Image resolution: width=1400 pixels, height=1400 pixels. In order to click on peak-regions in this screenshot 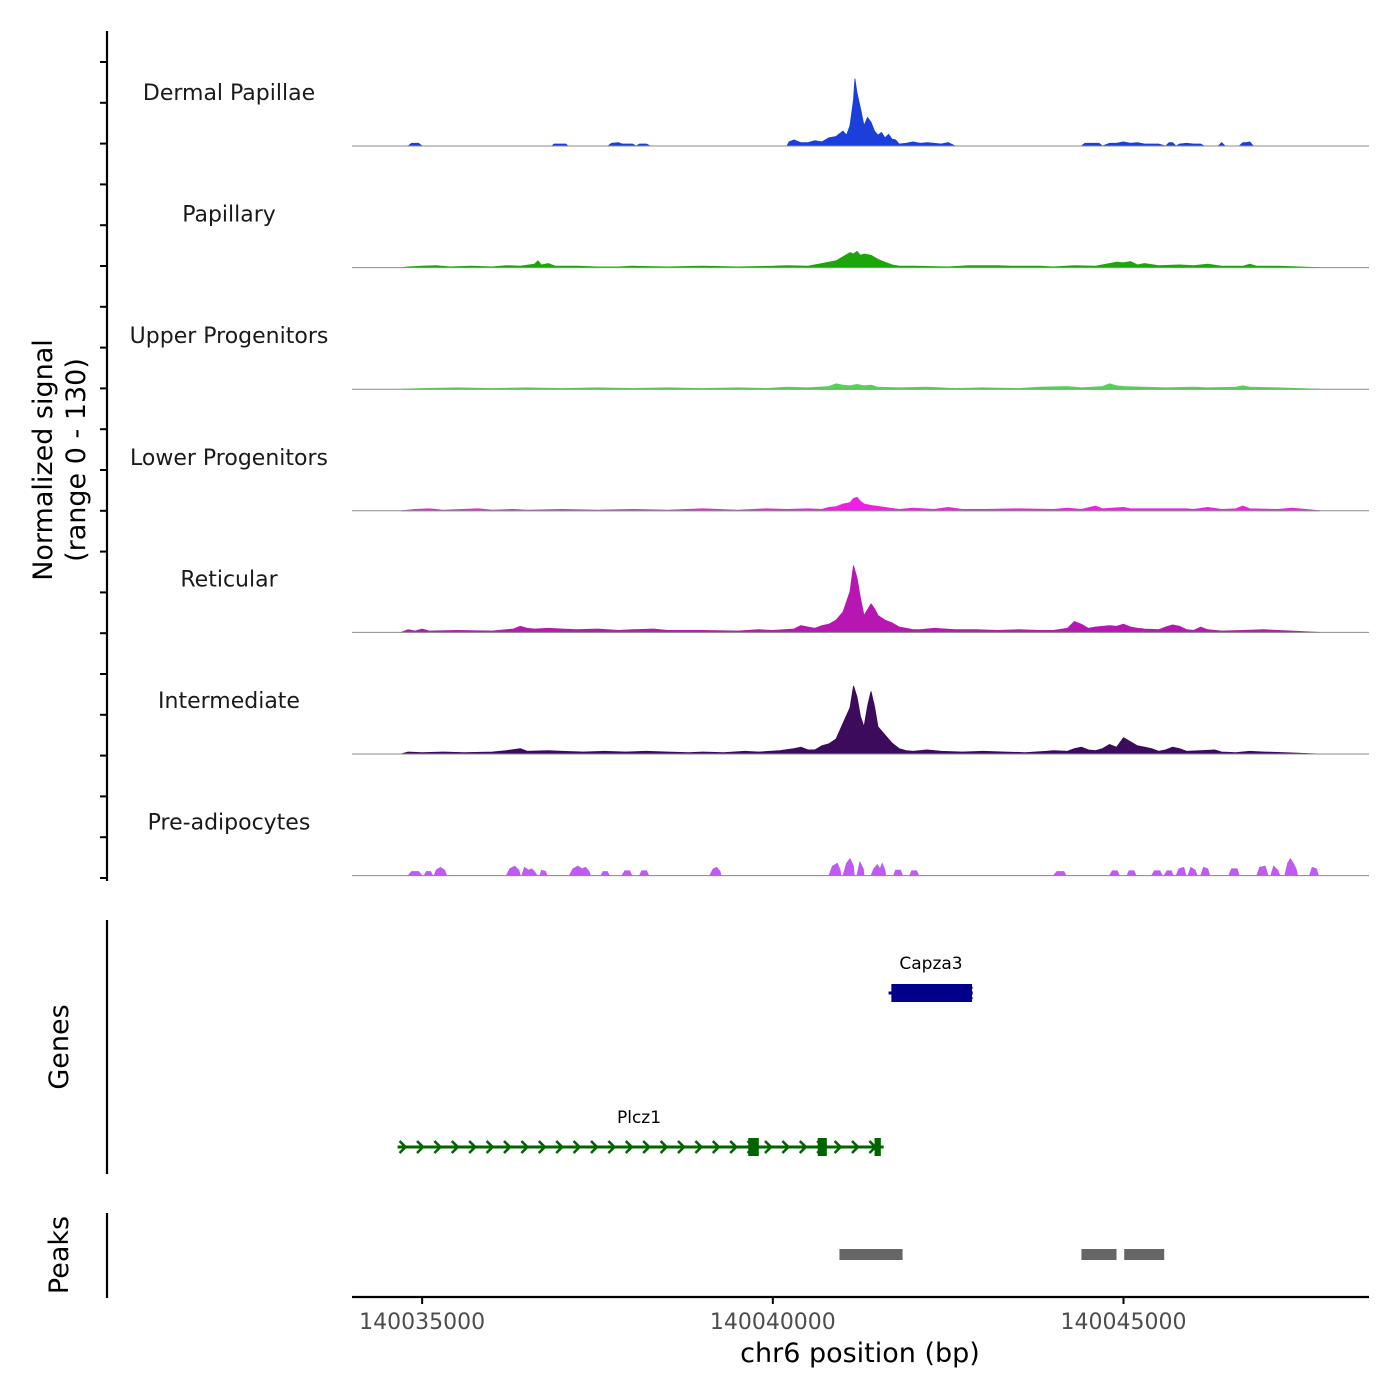, I will do `click(1002, 1254)`.